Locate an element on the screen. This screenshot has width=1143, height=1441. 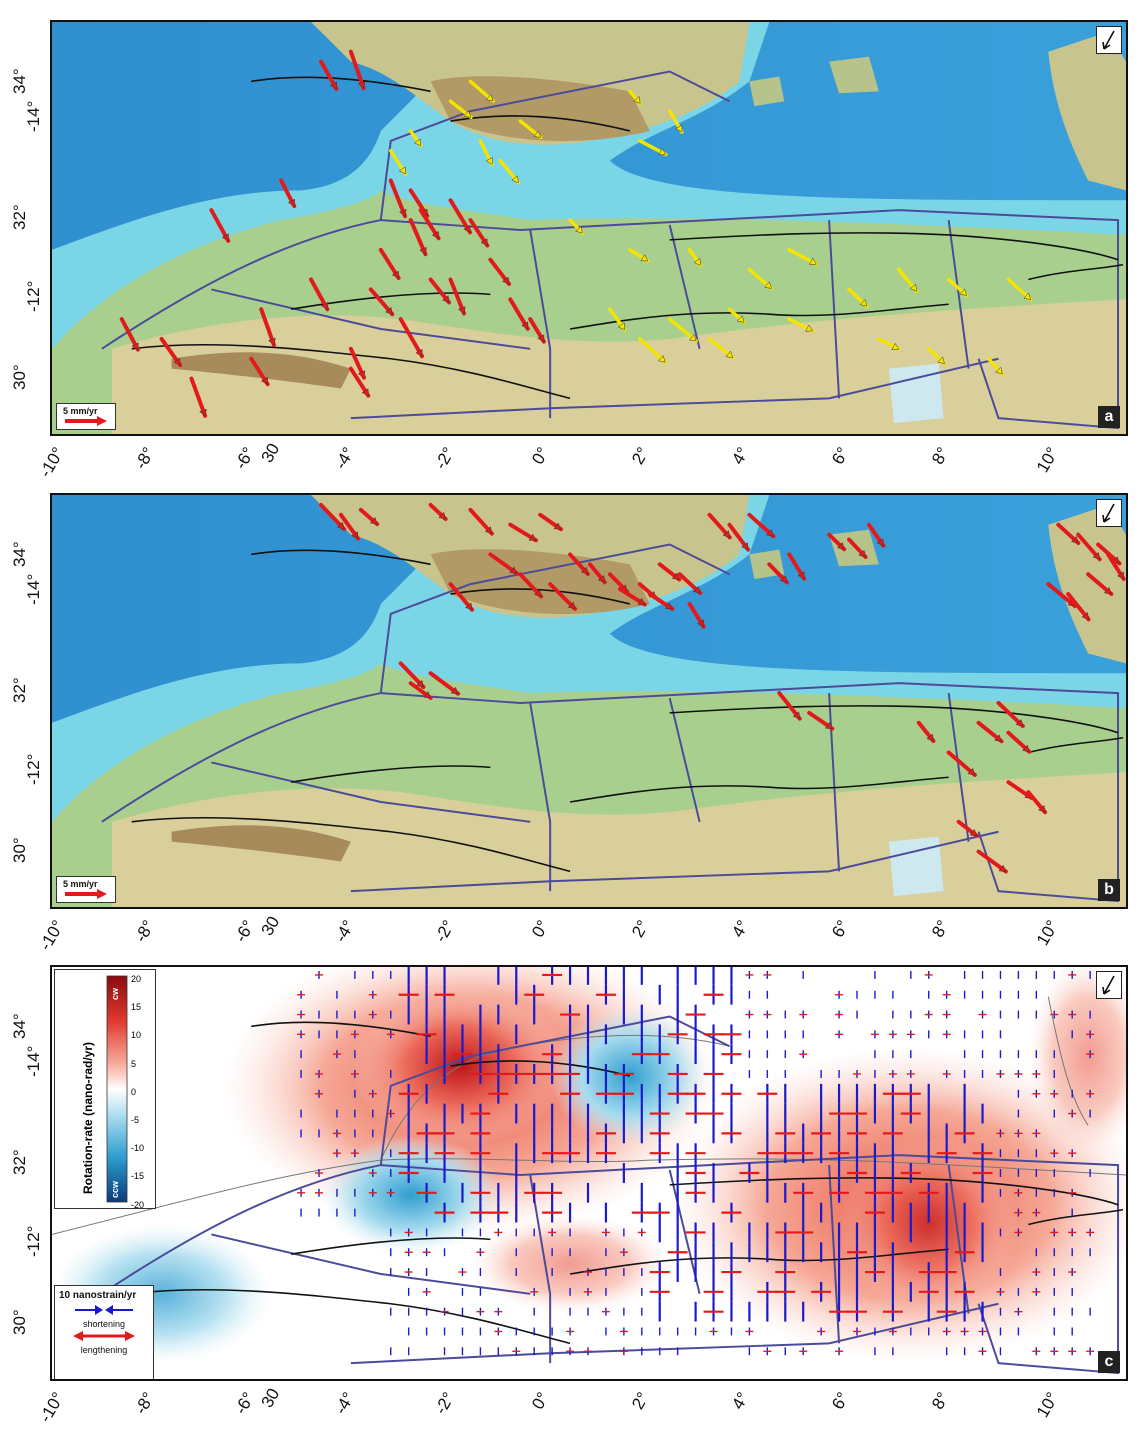
atlas-high is located at coordinates (261, 370).